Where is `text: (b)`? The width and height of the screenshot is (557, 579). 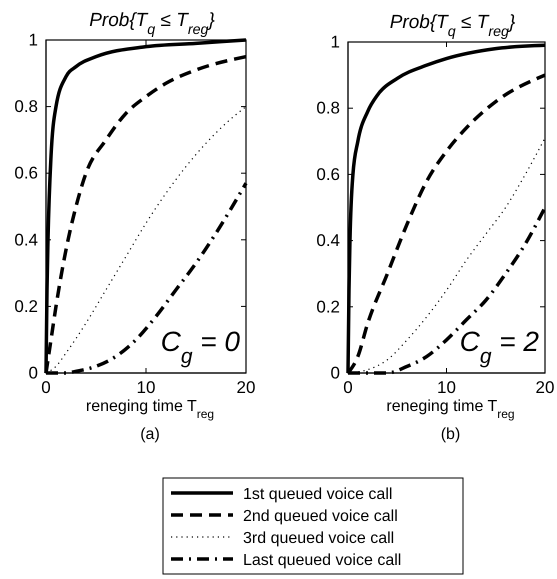
text: (b) is located at coordinates (450, 434).